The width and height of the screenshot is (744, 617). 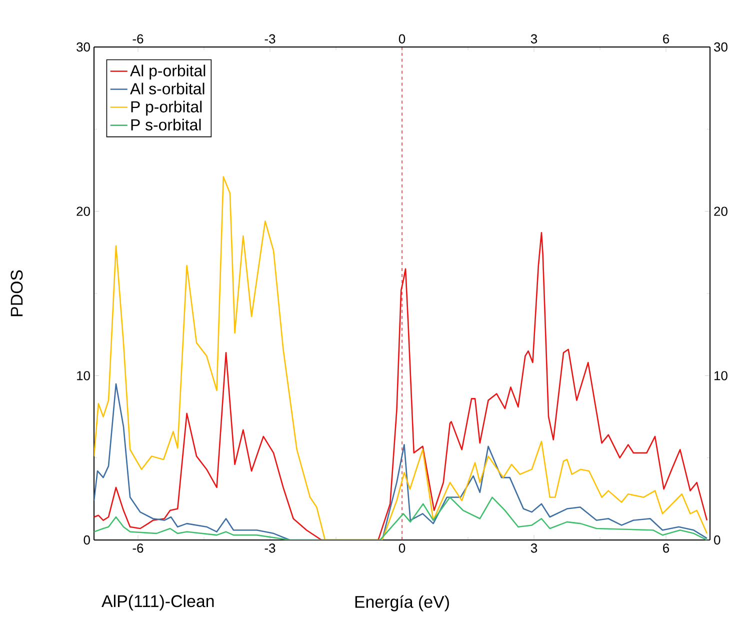 I want to click on x-tick-label: 6, so click(x=666, y=548).